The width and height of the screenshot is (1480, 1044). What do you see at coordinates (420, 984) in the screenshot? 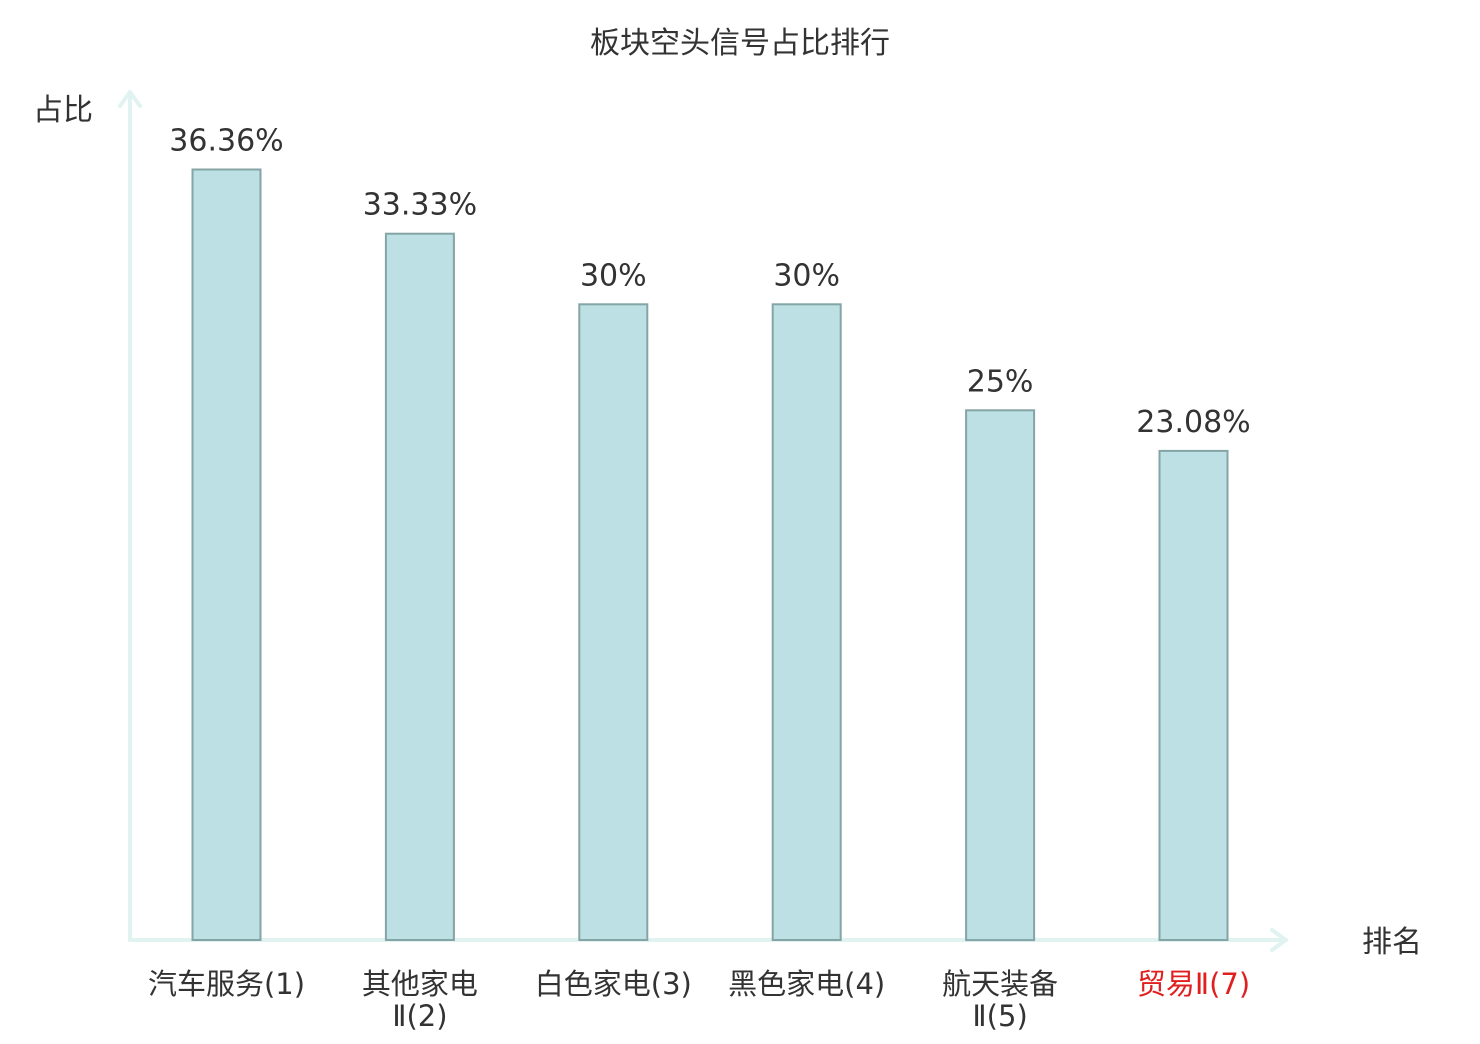
I see `category-label-2-line-1: 其他家电` at bounding box center [420, 984].